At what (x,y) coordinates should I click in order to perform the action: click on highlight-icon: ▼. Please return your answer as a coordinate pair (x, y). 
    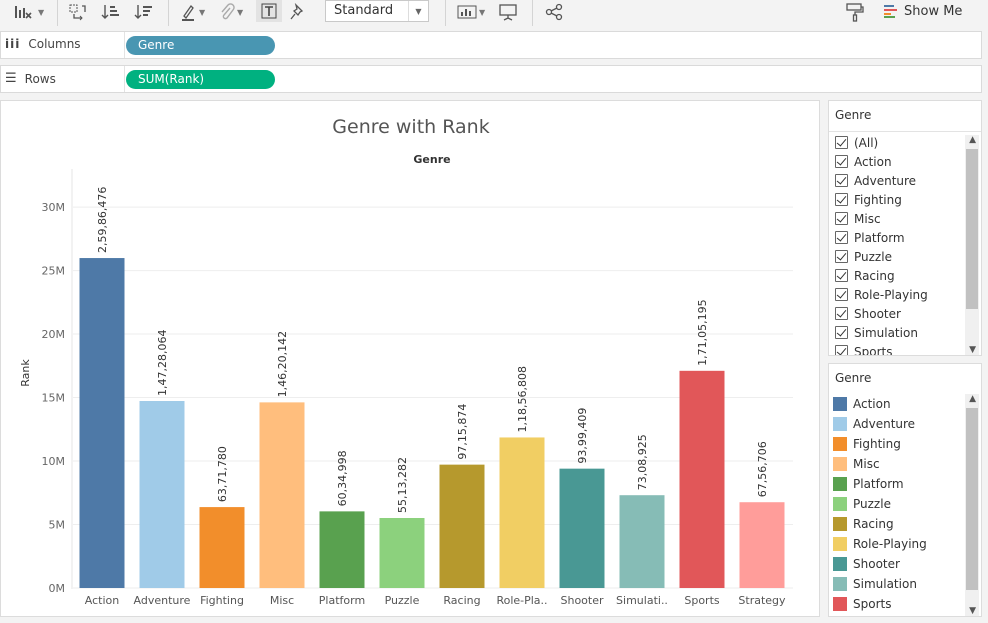
    Looking at the image, I should click on (193, 12).